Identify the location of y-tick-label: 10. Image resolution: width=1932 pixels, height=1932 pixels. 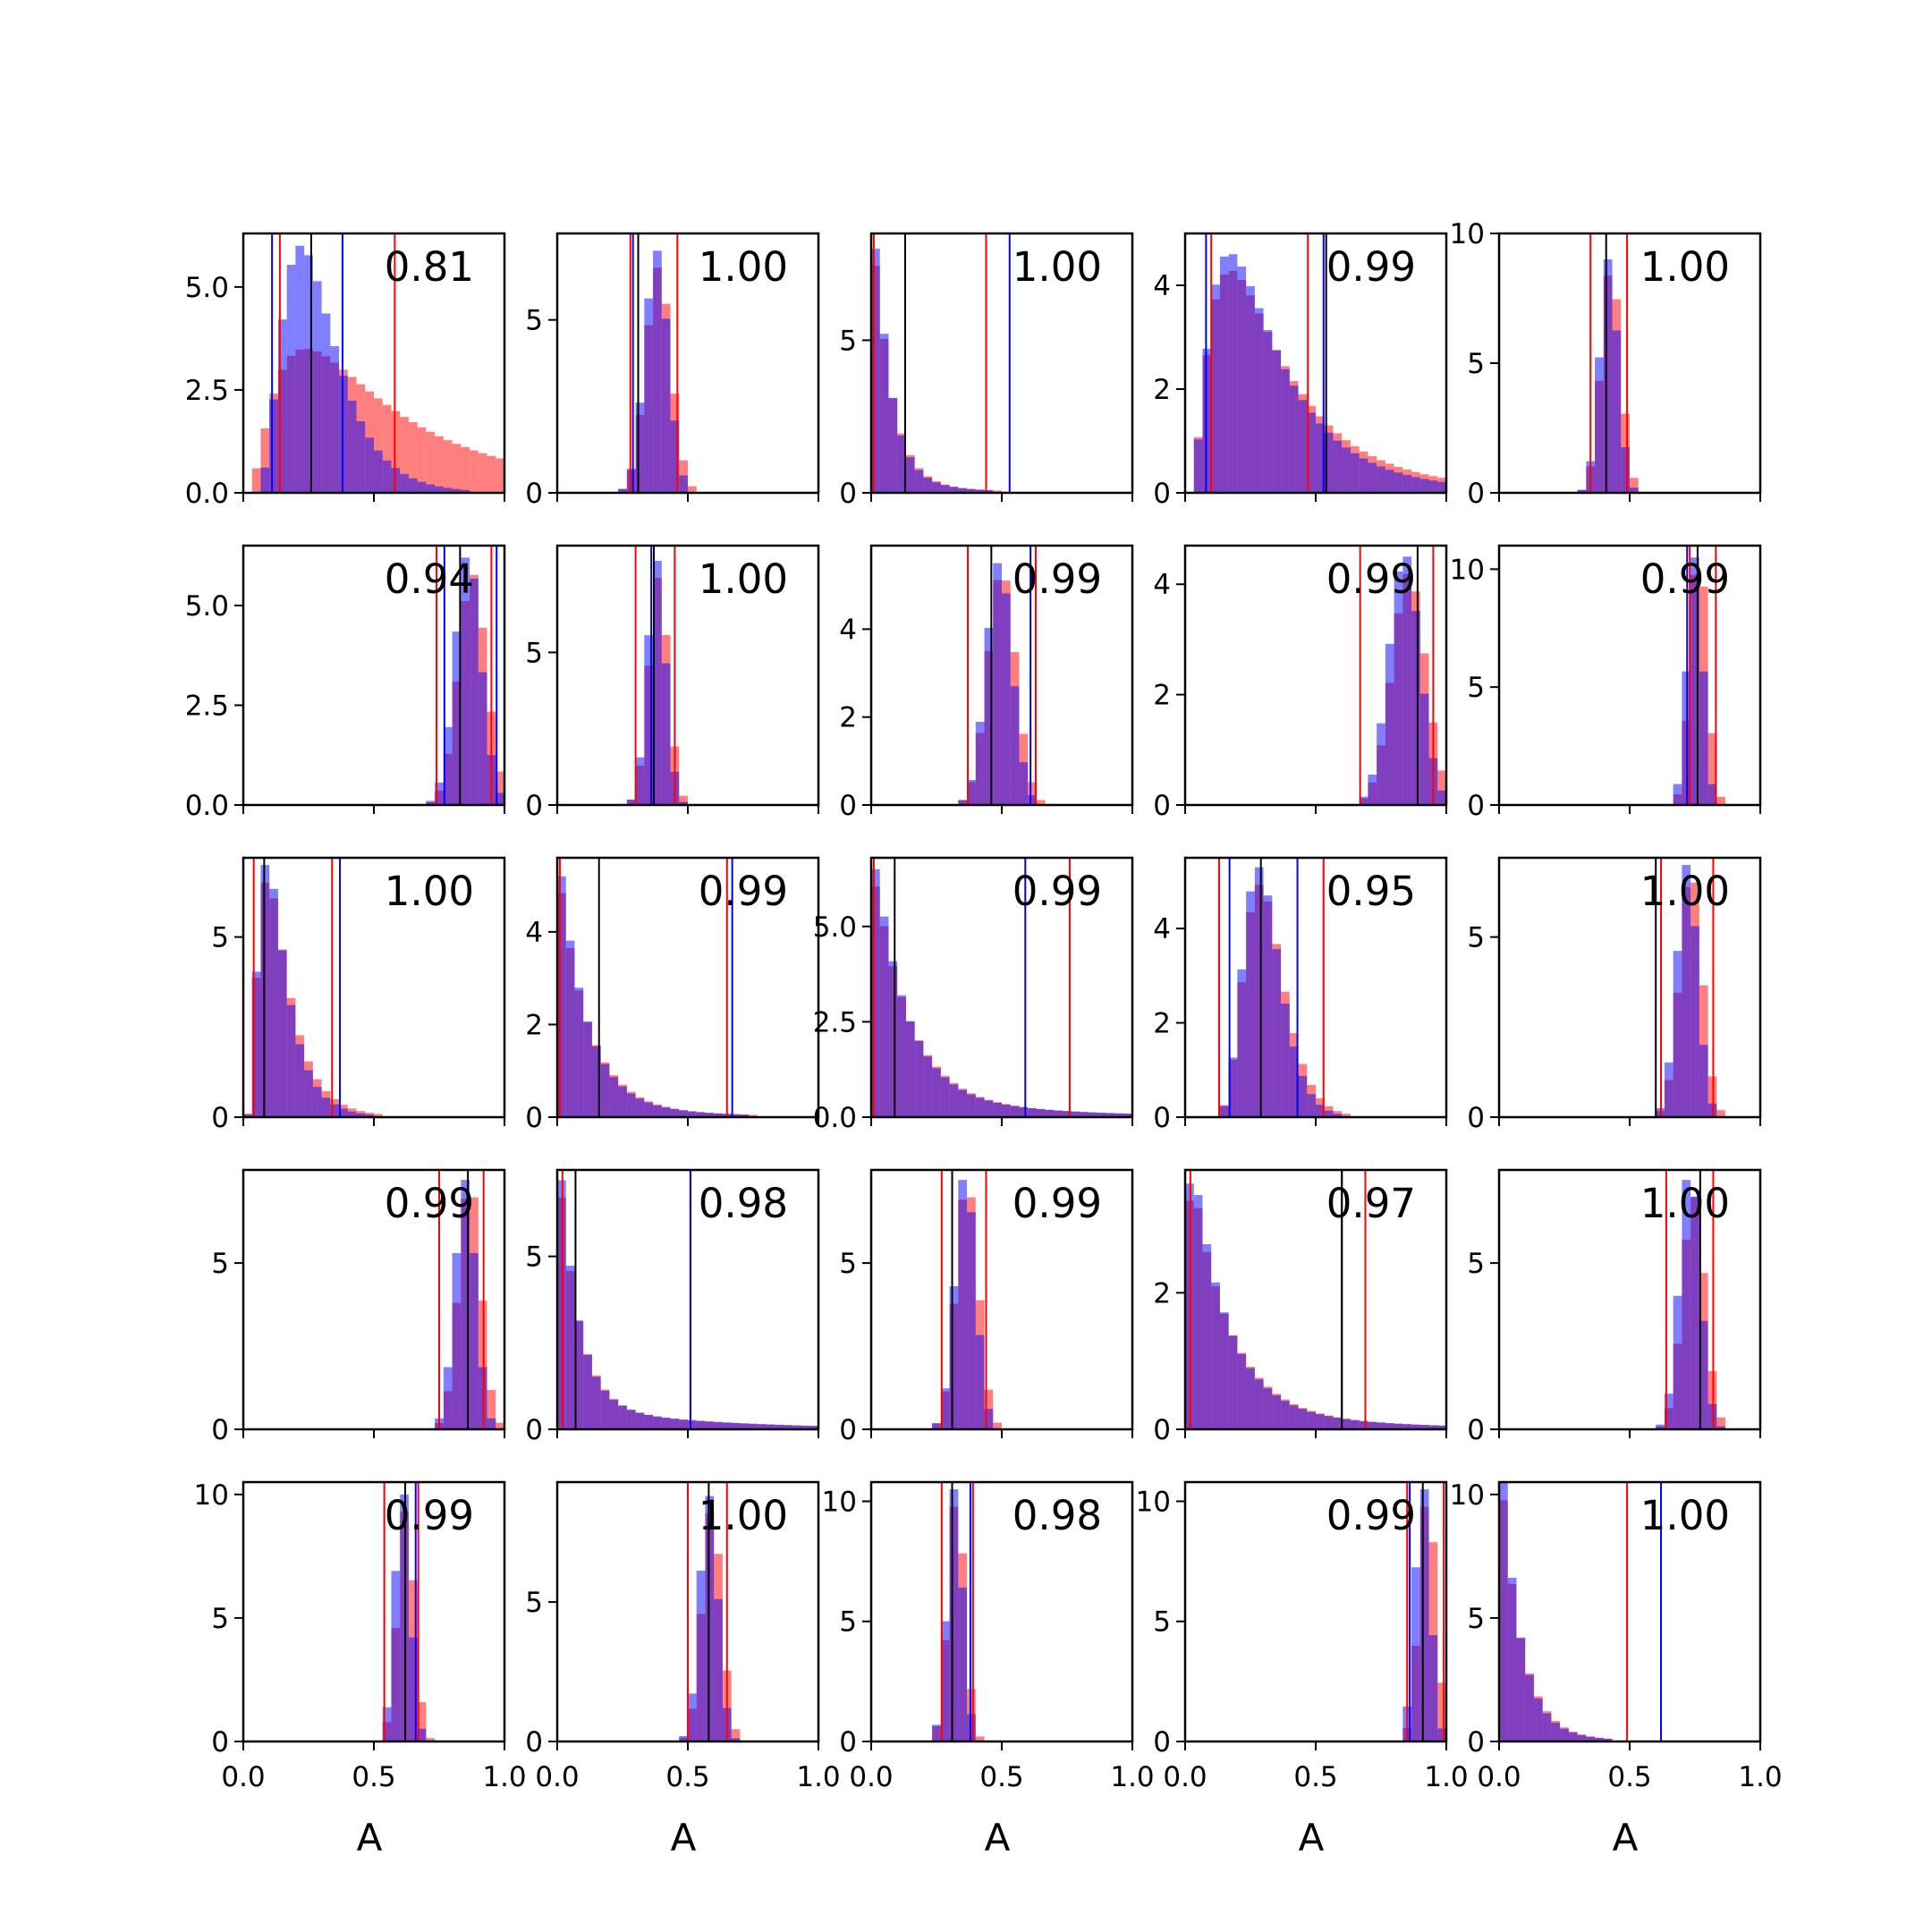
(1467, 1495).